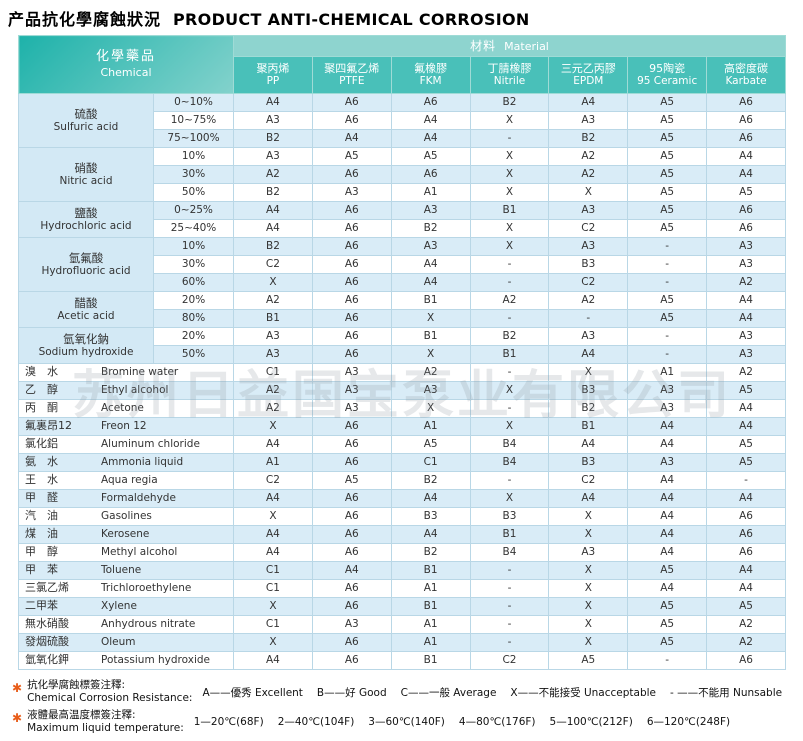  Describe the element at coordinates (47, 660) in the screenshot. I see `chemical-name-zh: 氫氧化鉀` at that location.